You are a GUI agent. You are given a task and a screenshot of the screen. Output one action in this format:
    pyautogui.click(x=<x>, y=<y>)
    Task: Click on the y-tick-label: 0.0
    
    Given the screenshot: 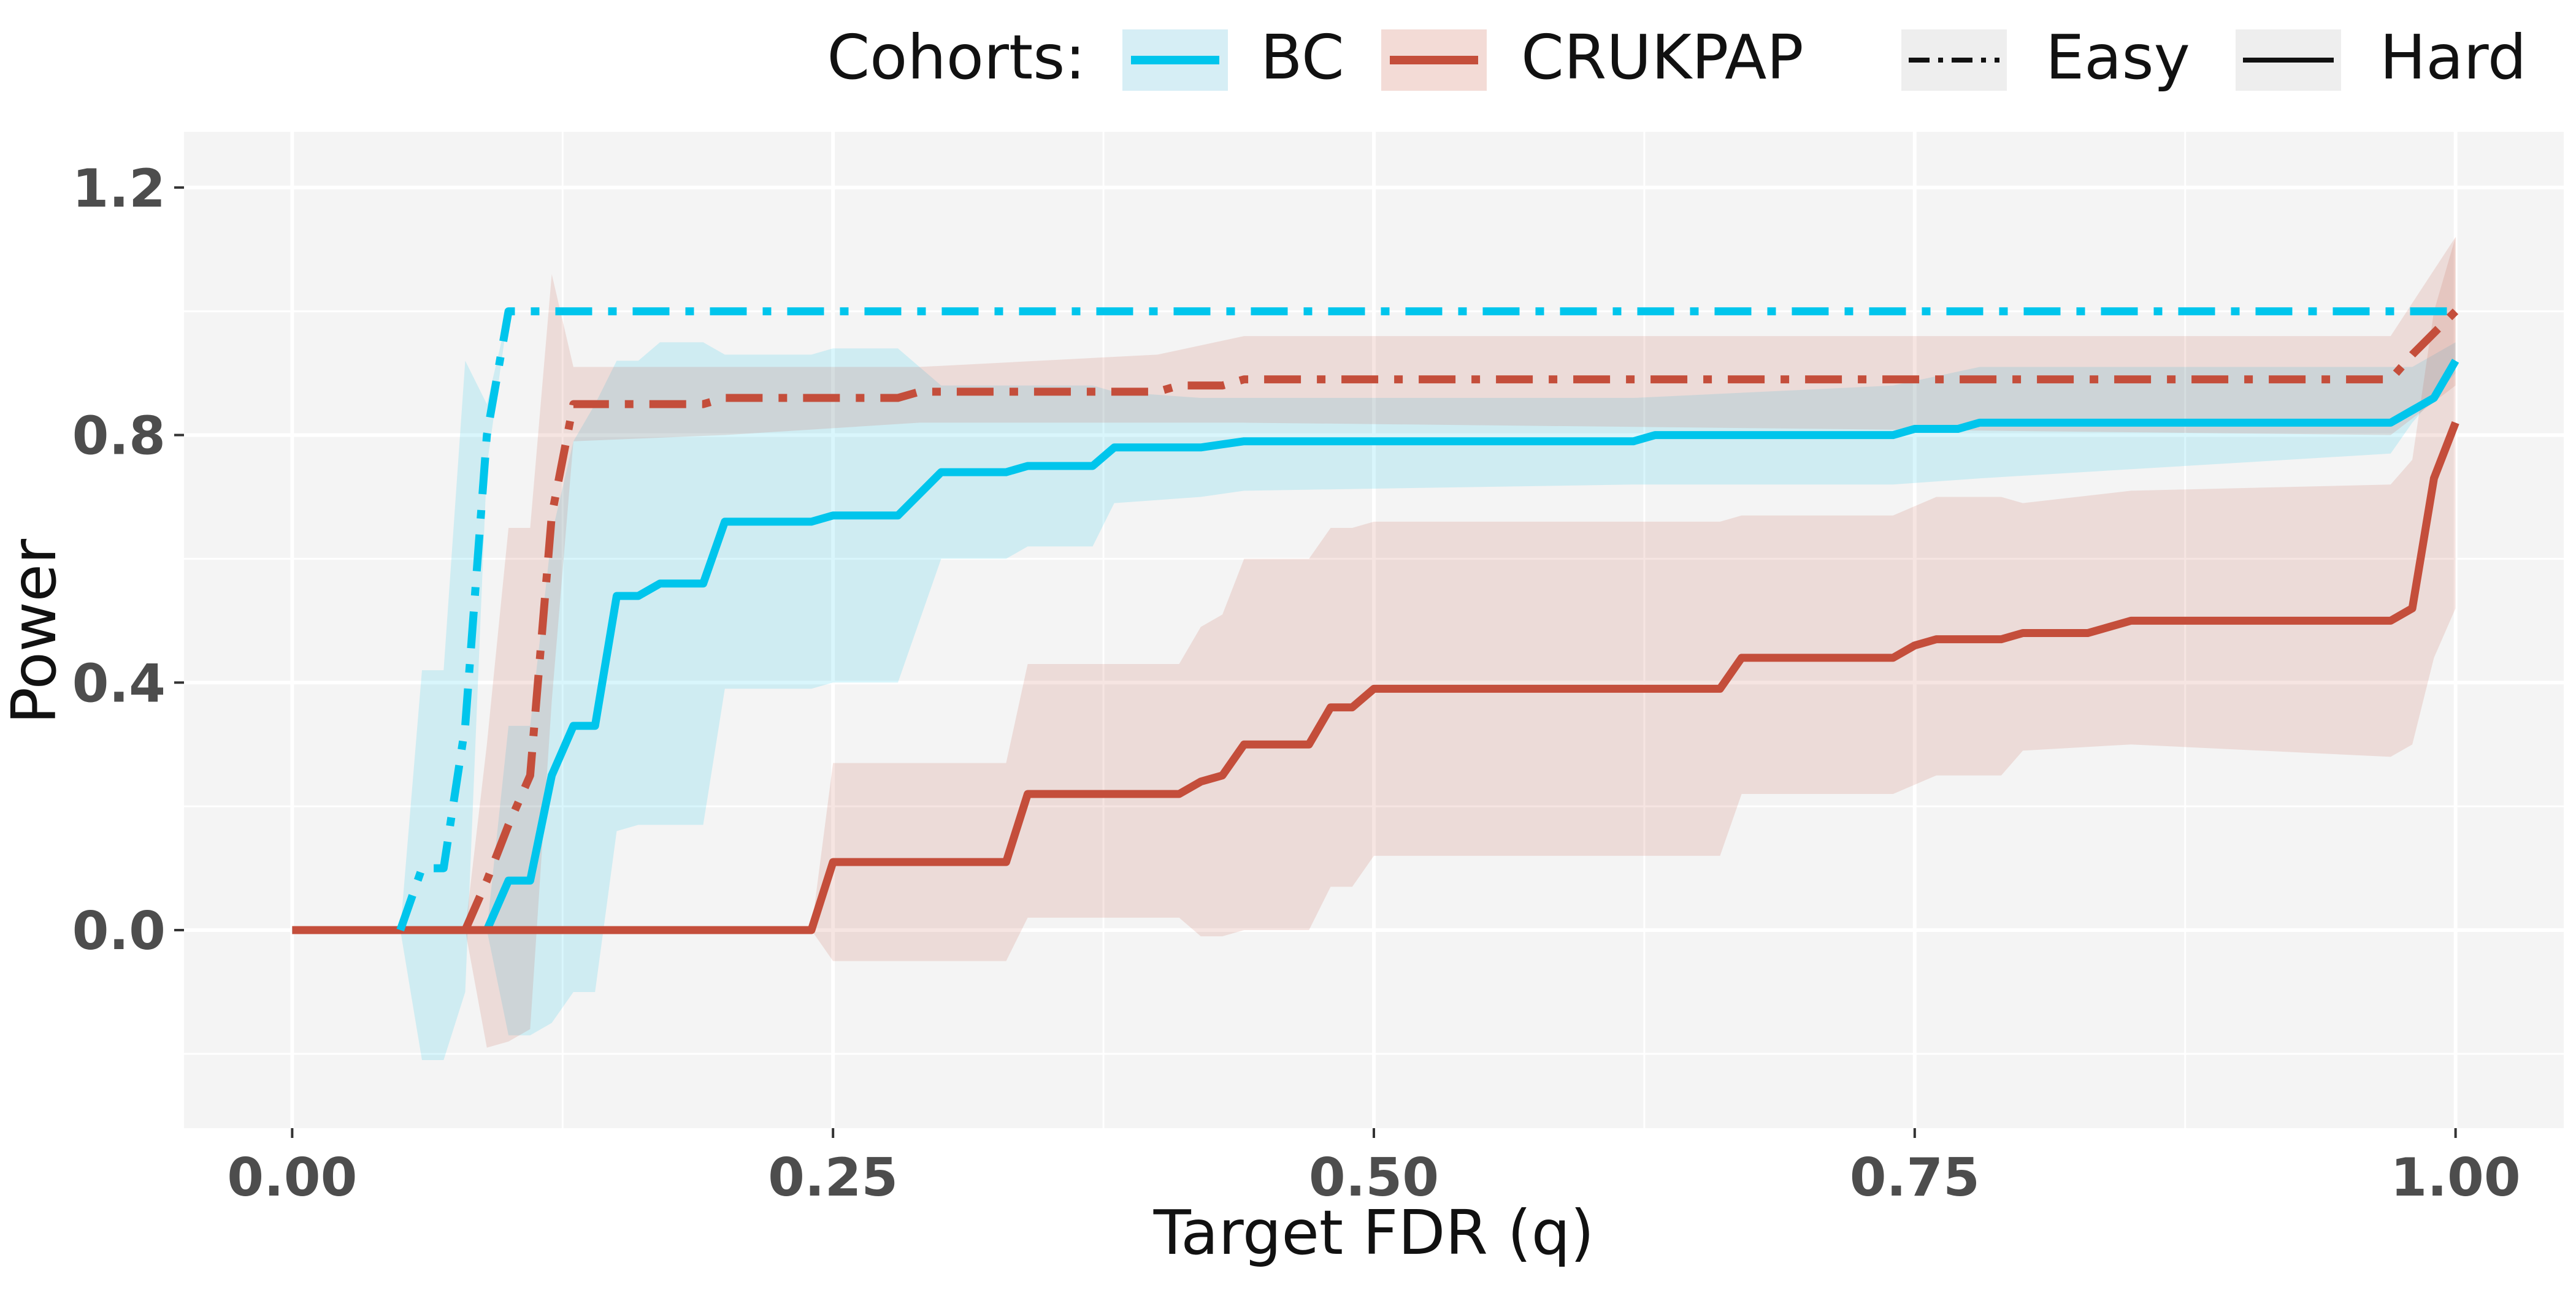 What is the action you would take?
    pyautogui.click(x=119, y=931)
    